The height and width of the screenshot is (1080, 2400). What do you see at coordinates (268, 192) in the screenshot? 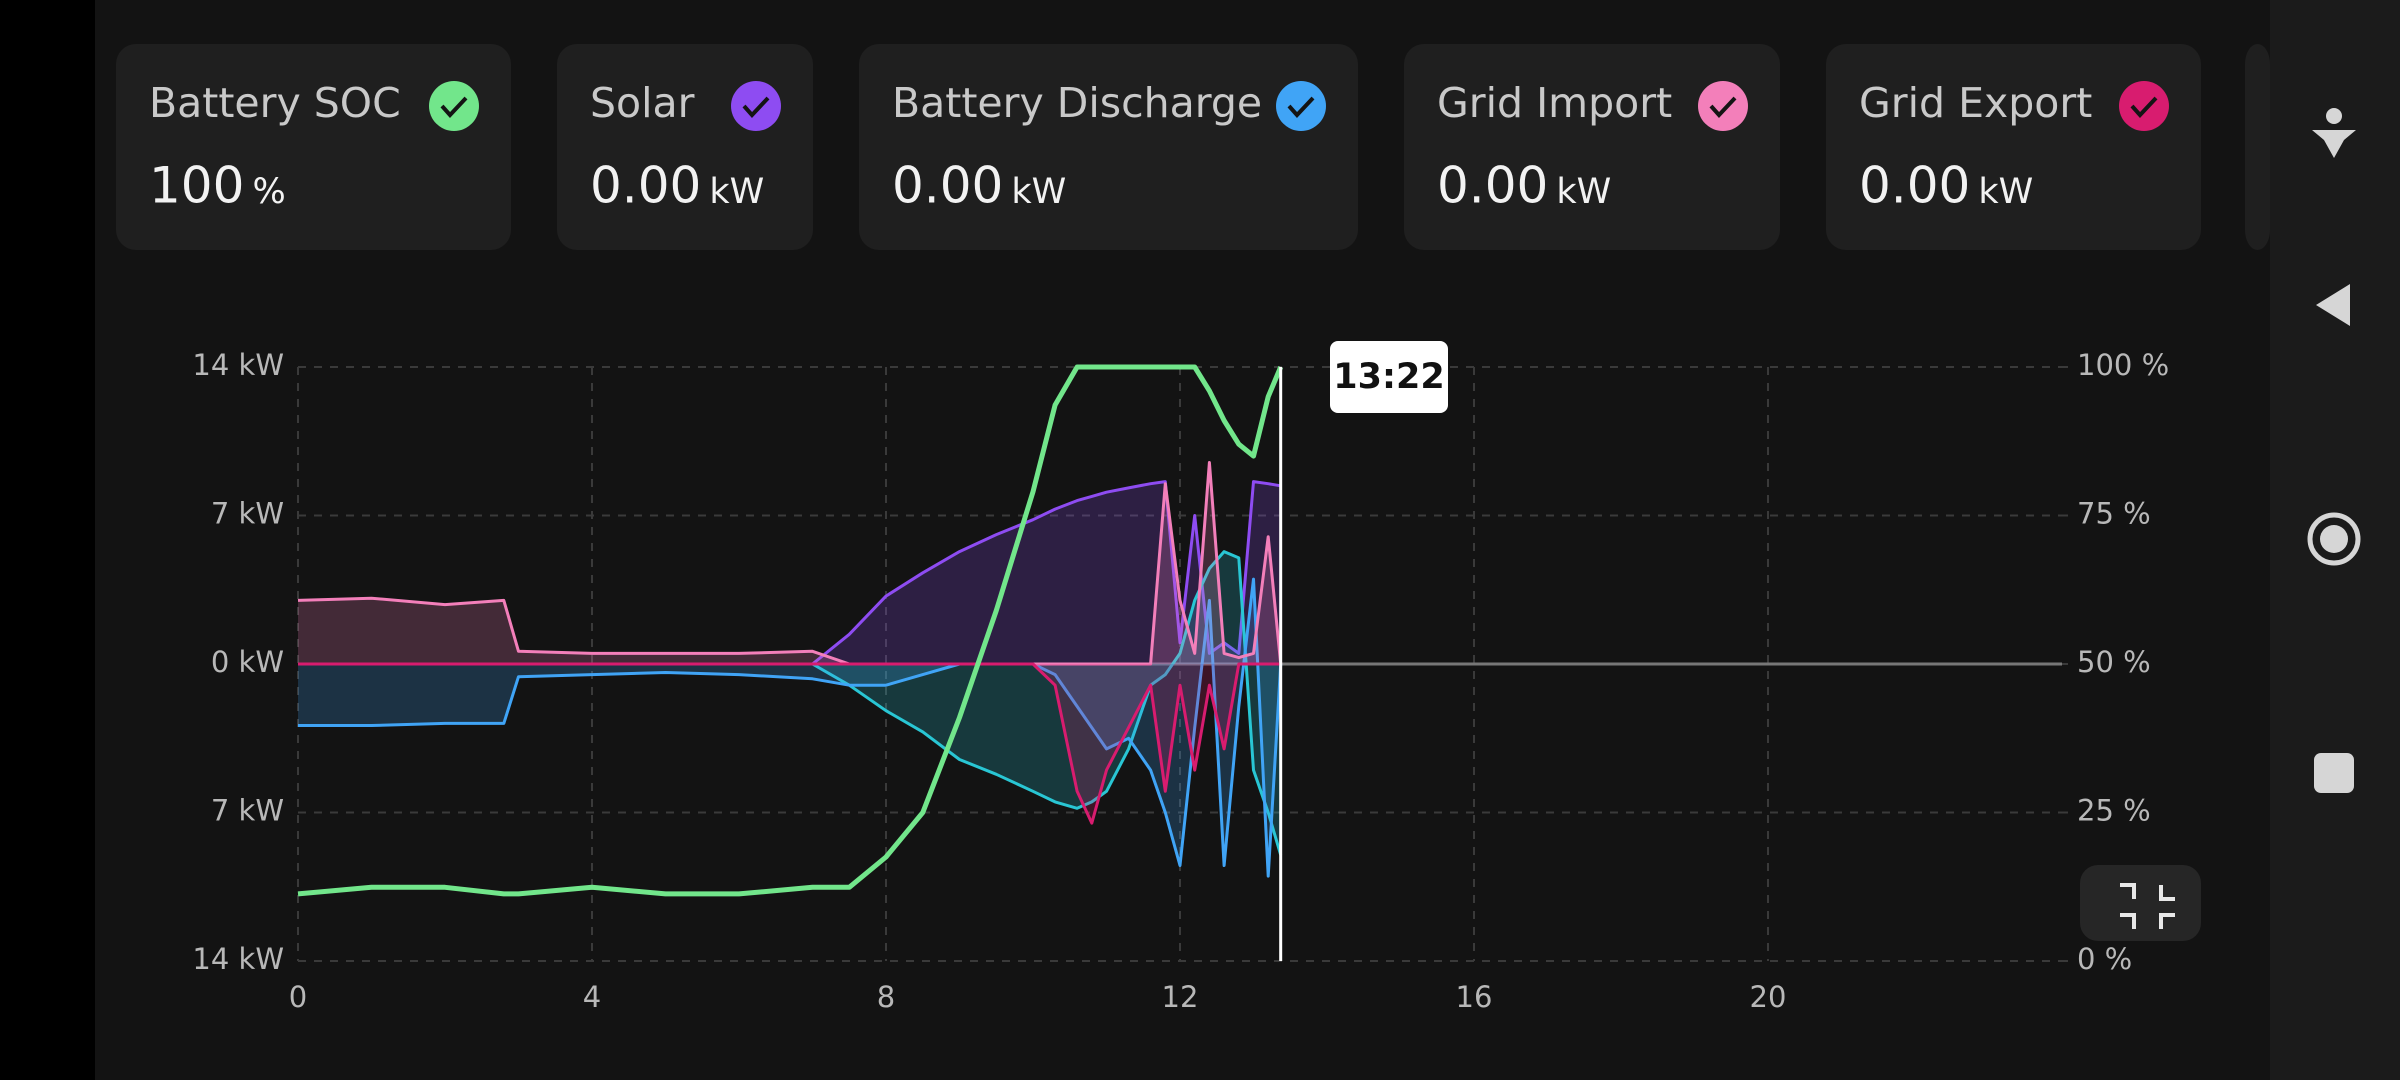
I see `card-unit: %` at bounding box center [268, 192].